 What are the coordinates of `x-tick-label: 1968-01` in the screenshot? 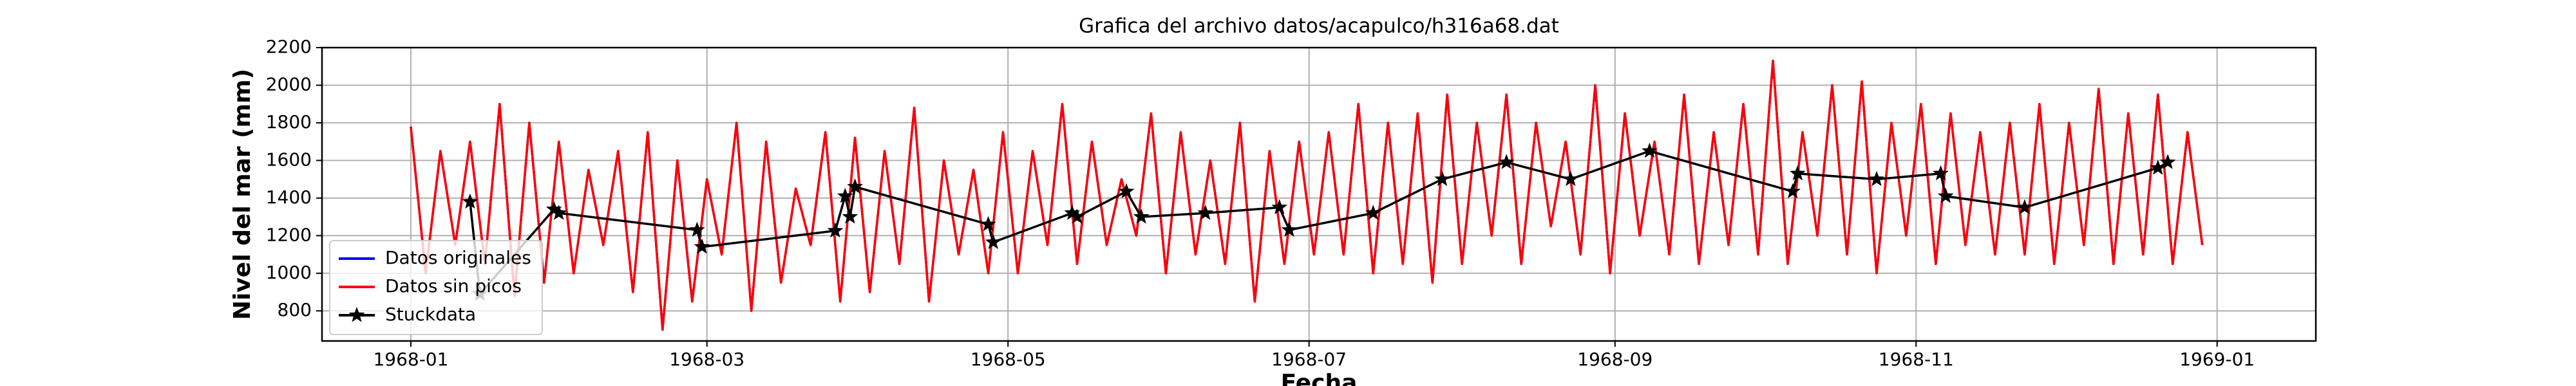 It's located at (411, 359).